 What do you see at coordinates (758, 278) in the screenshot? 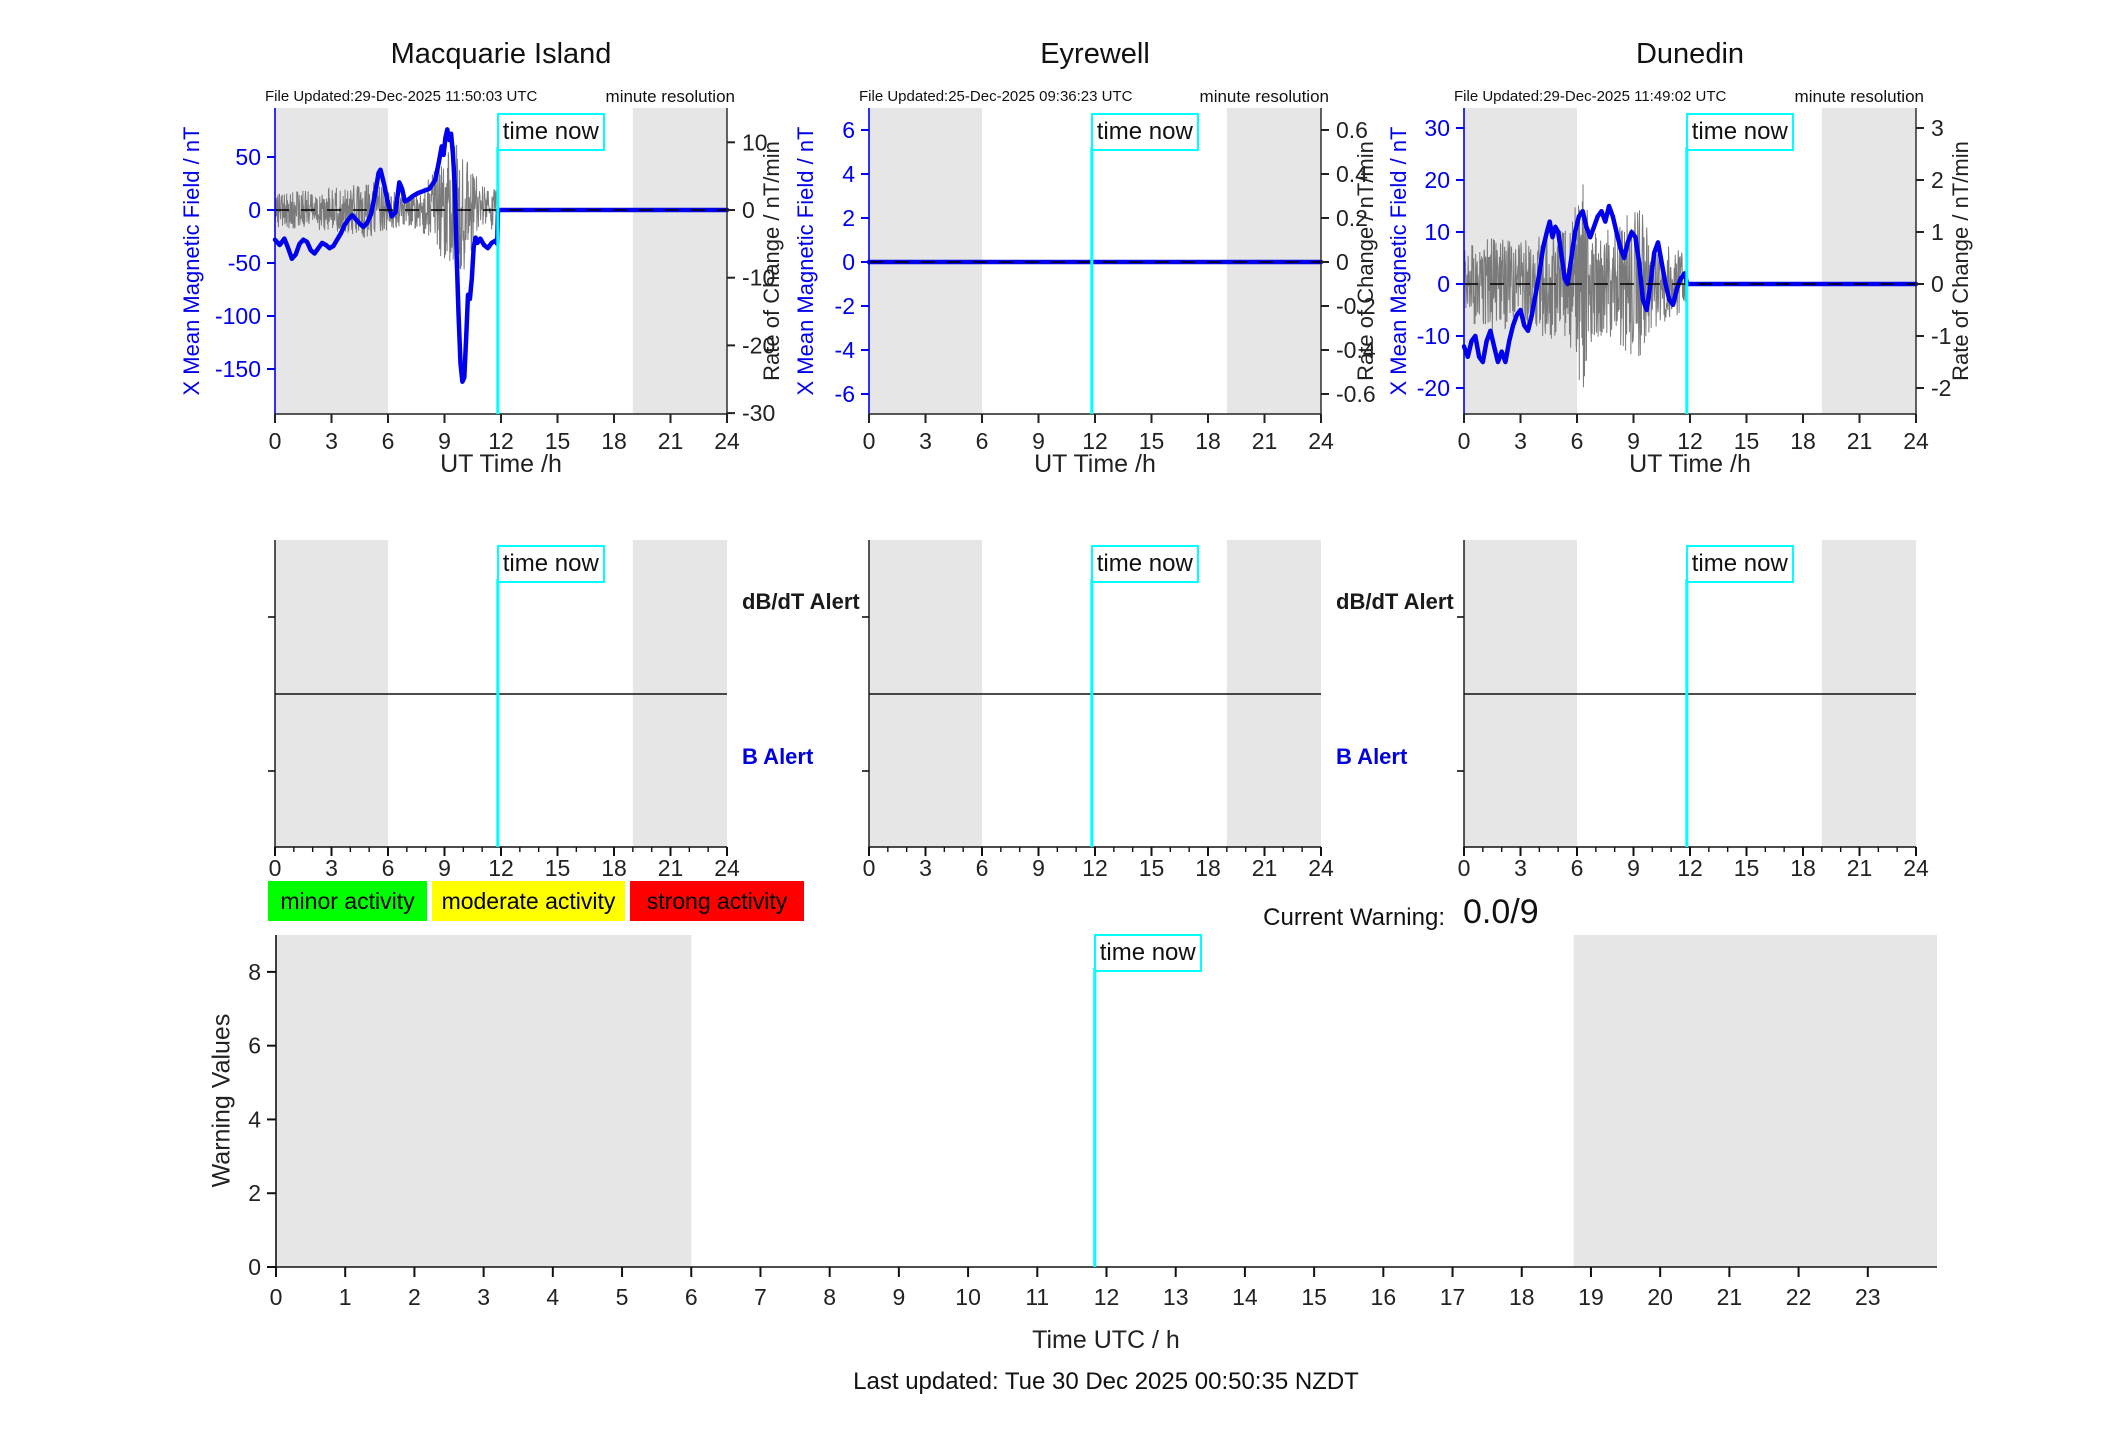
I see `right-tick-label: -10` at bounding box center [758, 278].